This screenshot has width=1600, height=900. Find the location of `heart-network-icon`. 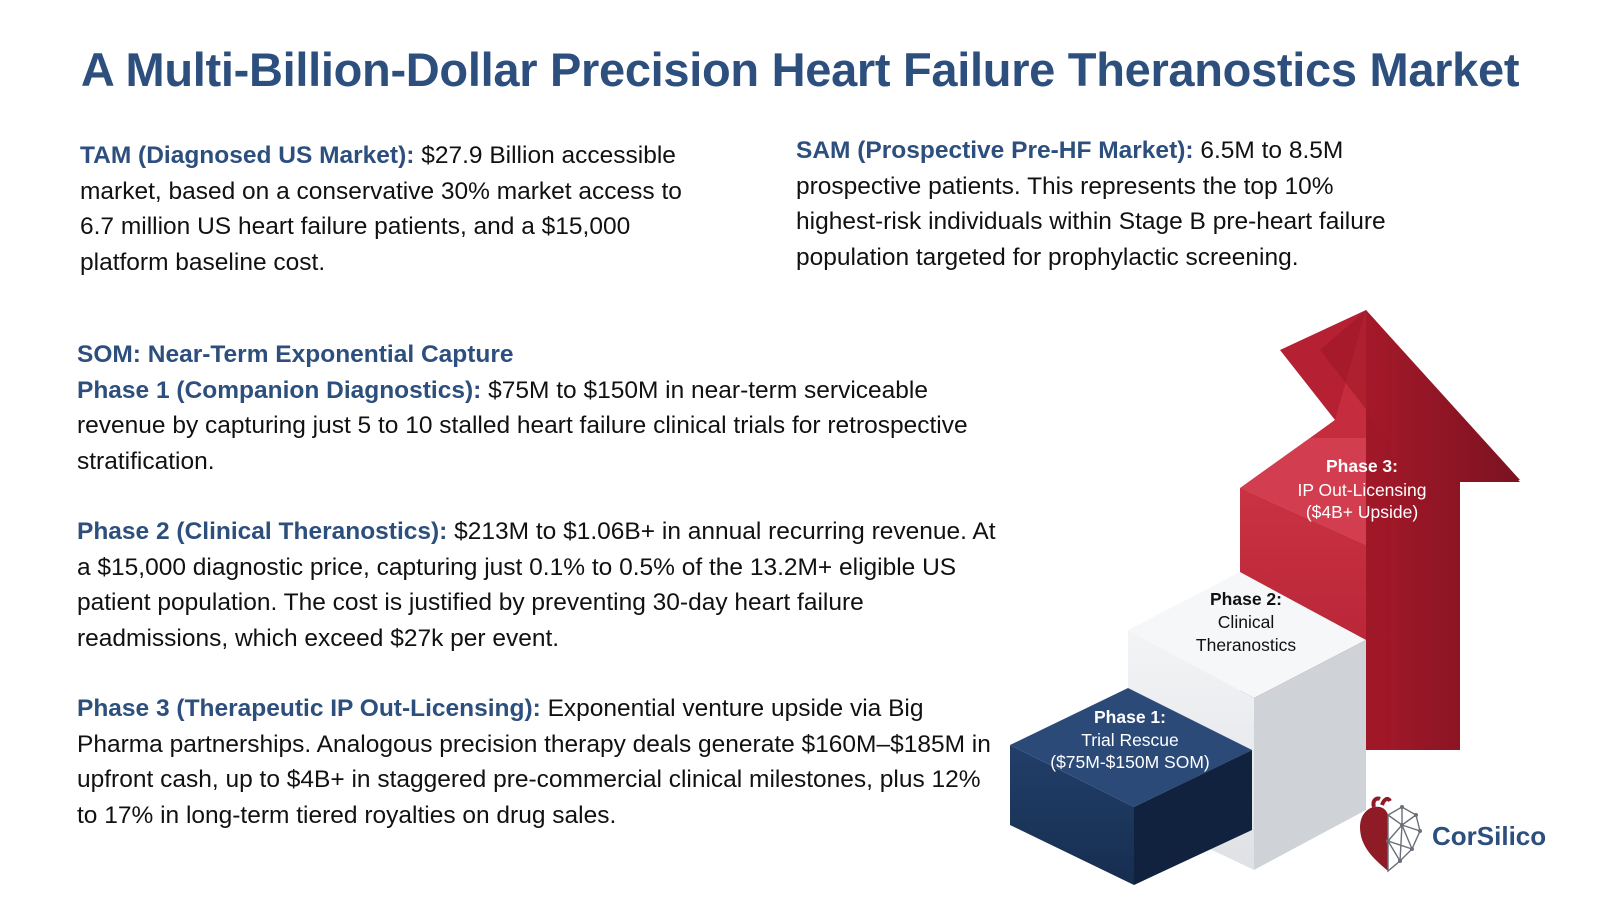

heart-network-icon is located at coordinates (1391, 834).